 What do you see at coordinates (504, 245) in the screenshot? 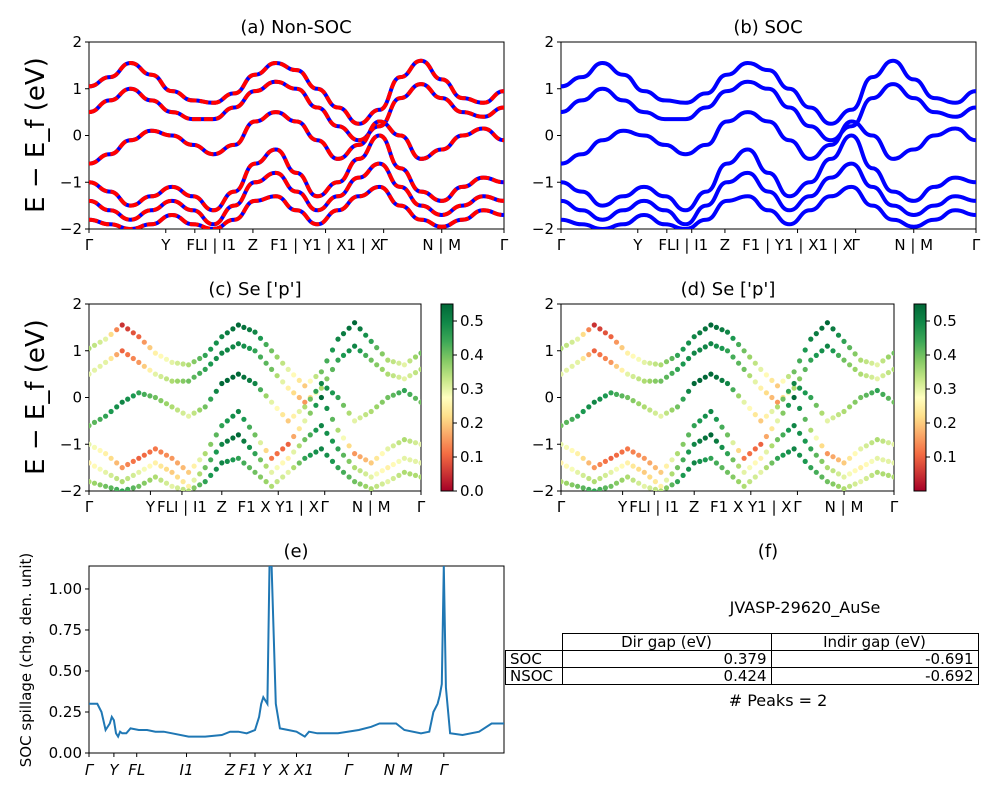
I see `x-tick-label: Γ` at bounding box center [504, 245].